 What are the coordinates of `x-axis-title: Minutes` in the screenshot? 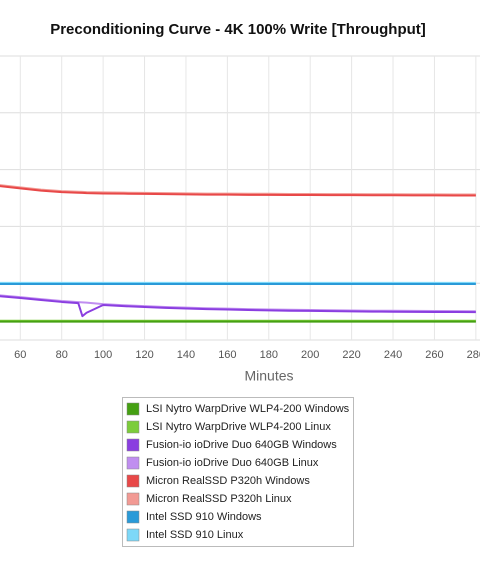 It's located at (268, 376).